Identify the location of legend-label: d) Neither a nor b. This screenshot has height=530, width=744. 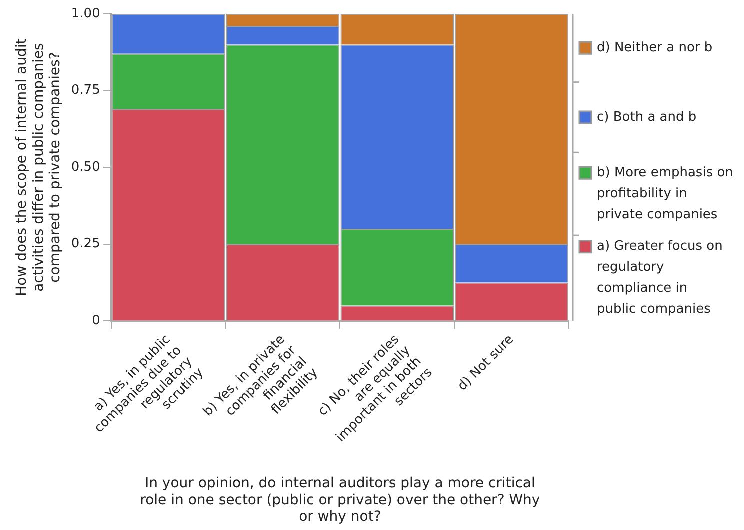
(655, 48).